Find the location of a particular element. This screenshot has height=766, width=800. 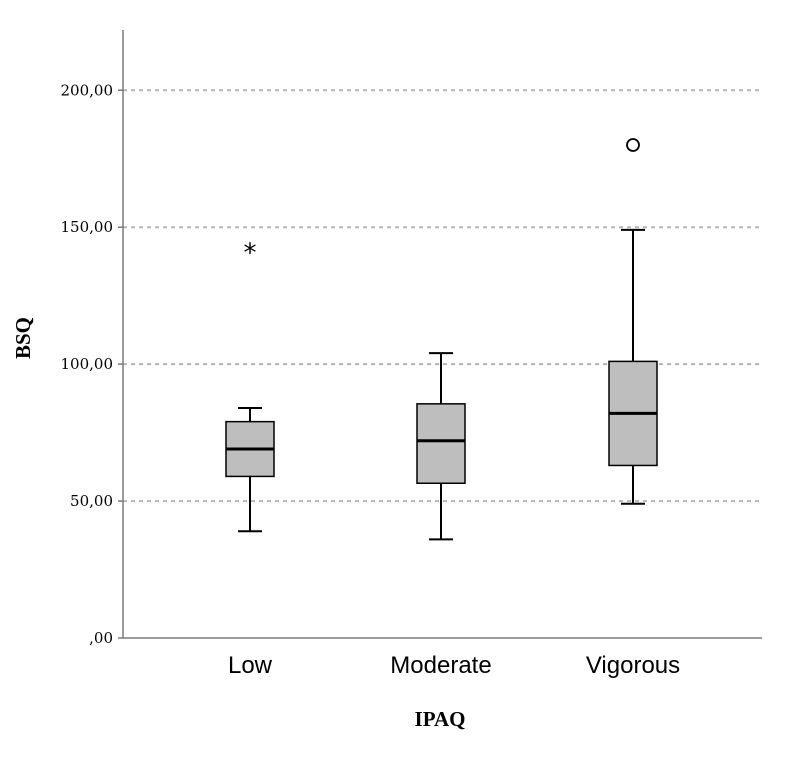

outlier-circle is located at coordinates (633, 145).